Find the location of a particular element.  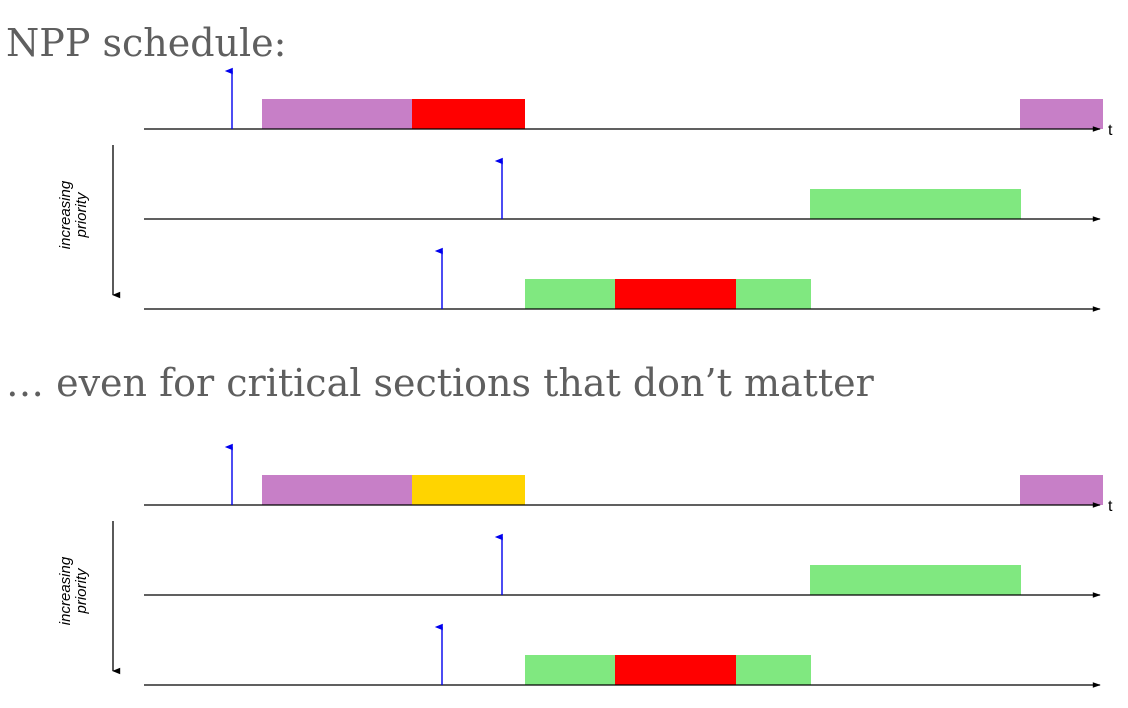

heading-npp-schedule: NPP schedule: is located at coordinates (146, 43).